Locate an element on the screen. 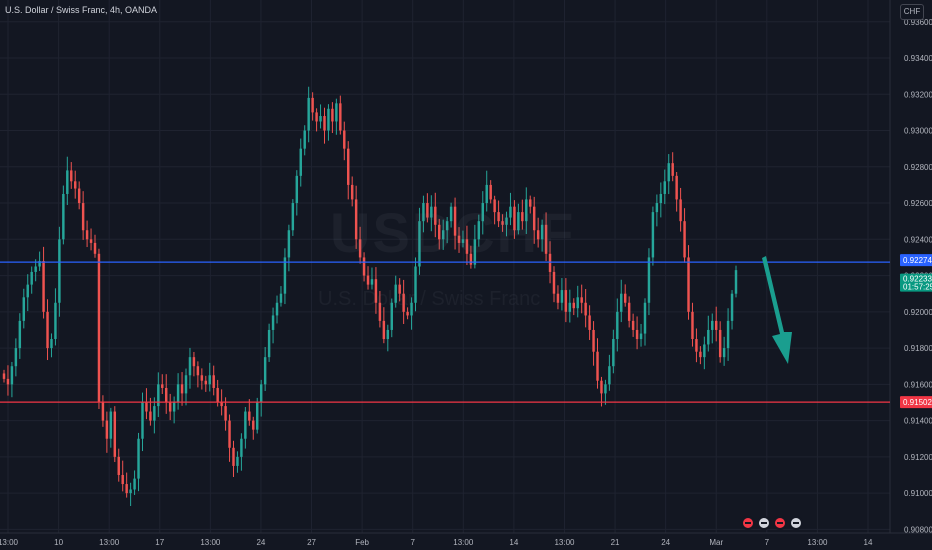 This screenshot has height=550, width=932. y-tick-label: 0.93600 is located at coordinates (918, 22).